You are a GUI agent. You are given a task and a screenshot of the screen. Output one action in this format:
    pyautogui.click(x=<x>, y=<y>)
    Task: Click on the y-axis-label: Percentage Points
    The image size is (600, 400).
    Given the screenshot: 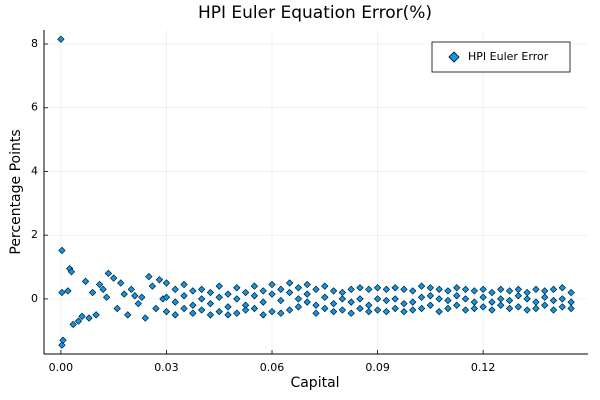 What is the action you would take?
    pyautogui.click(x=16, y=191)
    